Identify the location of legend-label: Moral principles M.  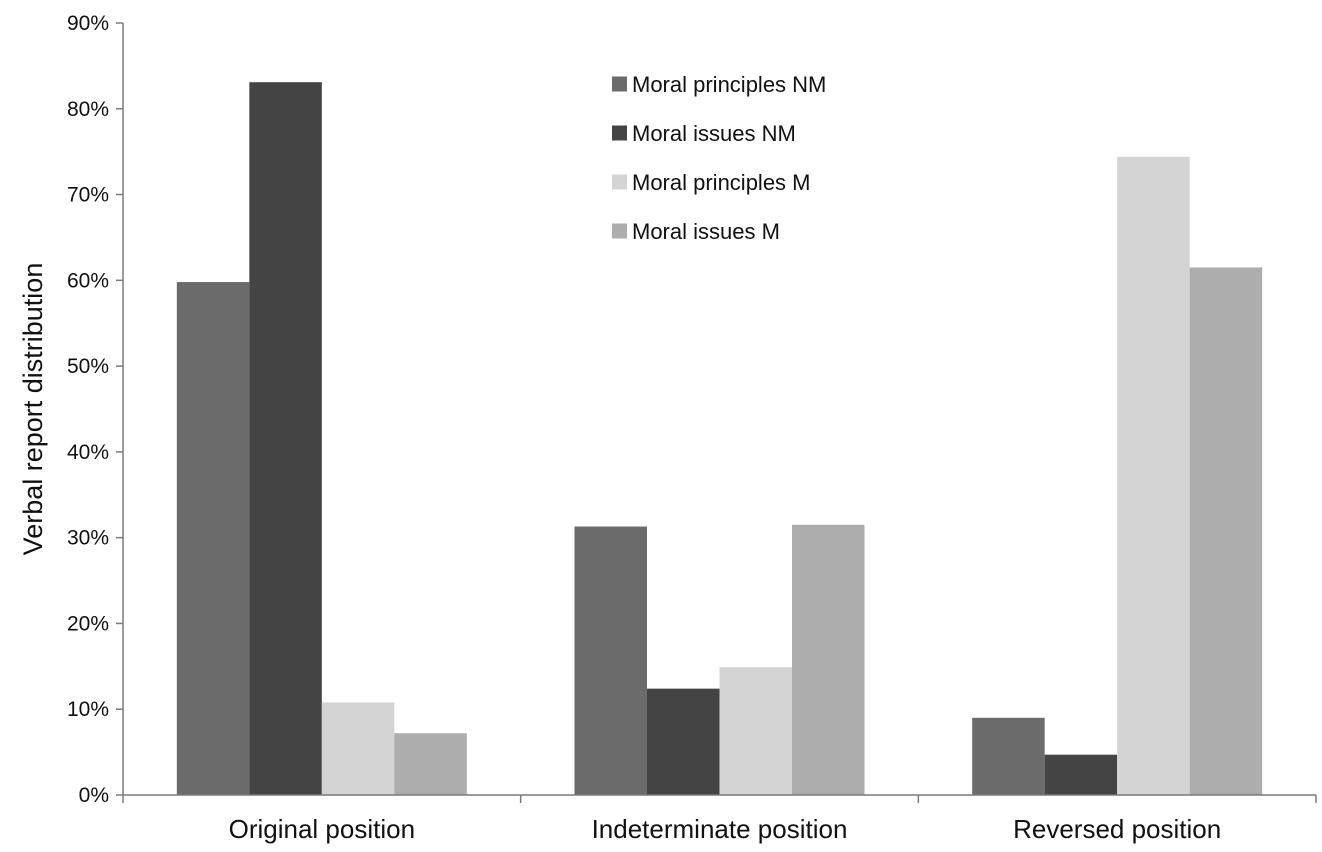
(721, 182).